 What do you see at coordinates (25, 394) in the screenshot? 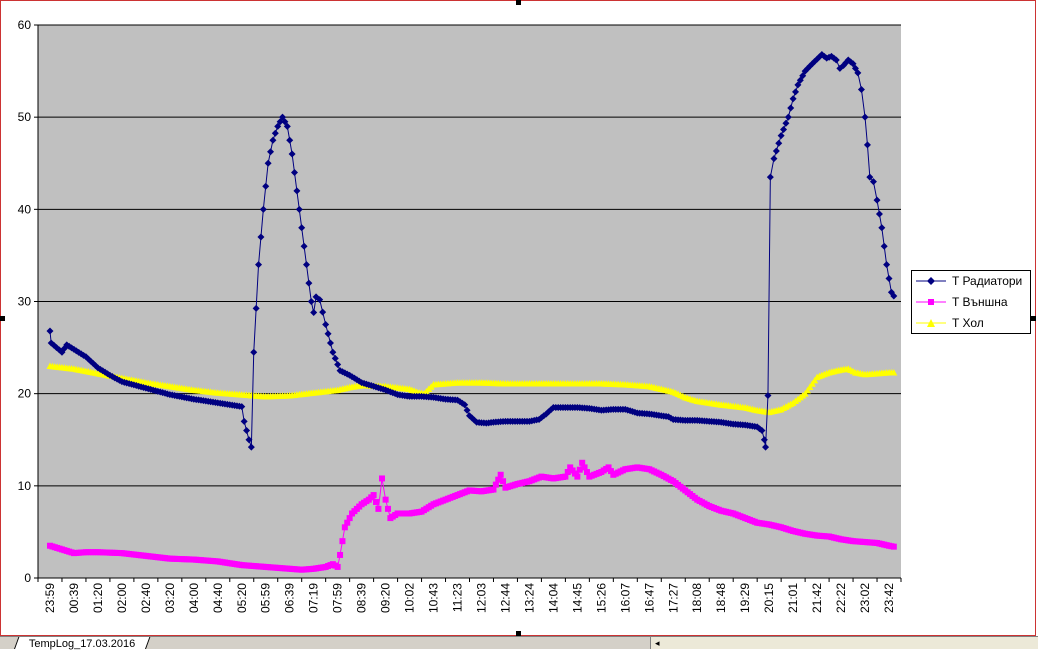
I see `y-tick-label: 20` at bounding box center [25, 394].